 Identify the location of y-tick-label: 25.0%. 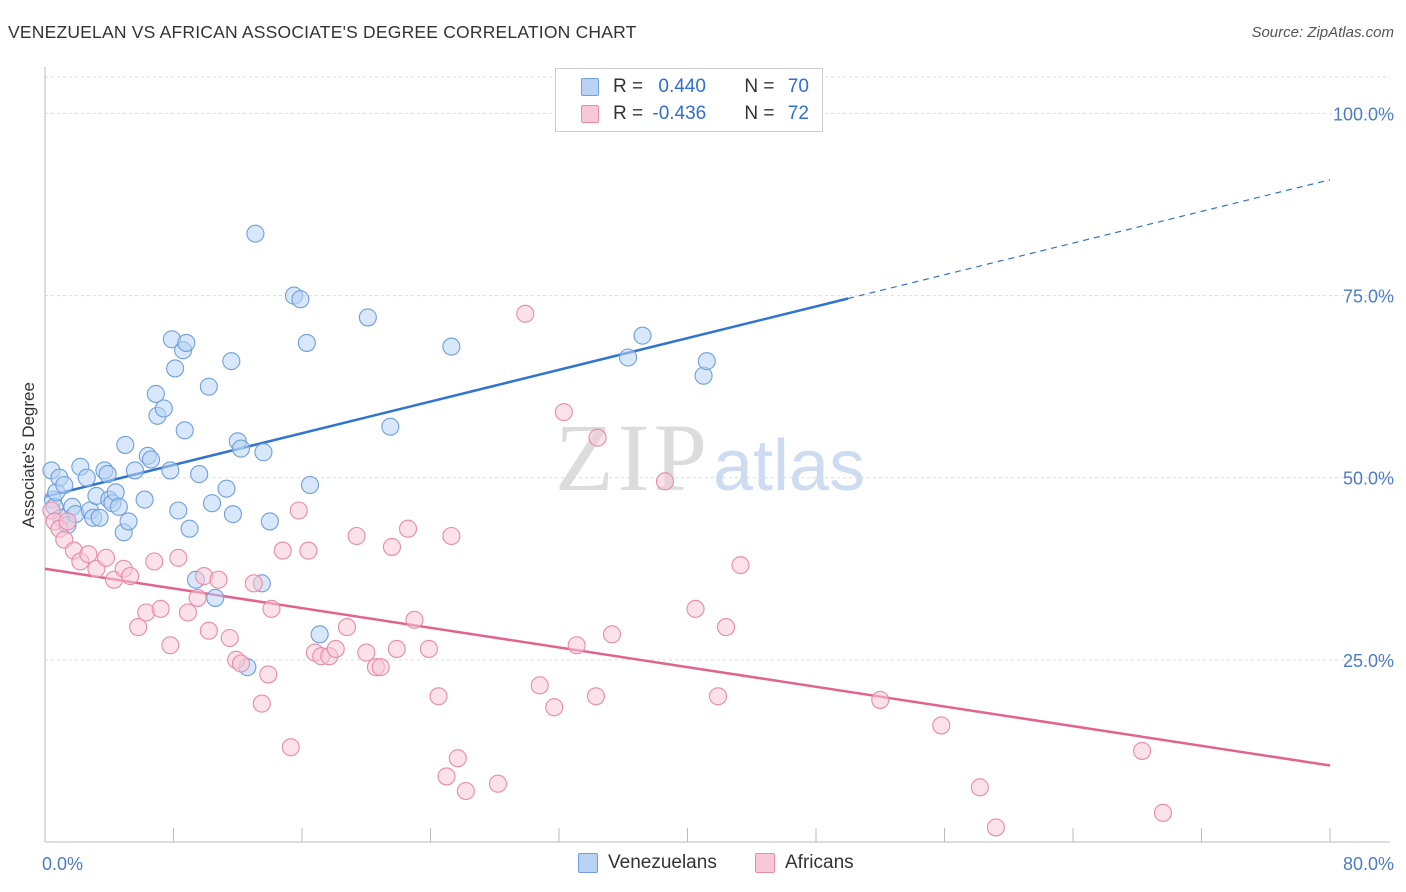
(1368, 661).